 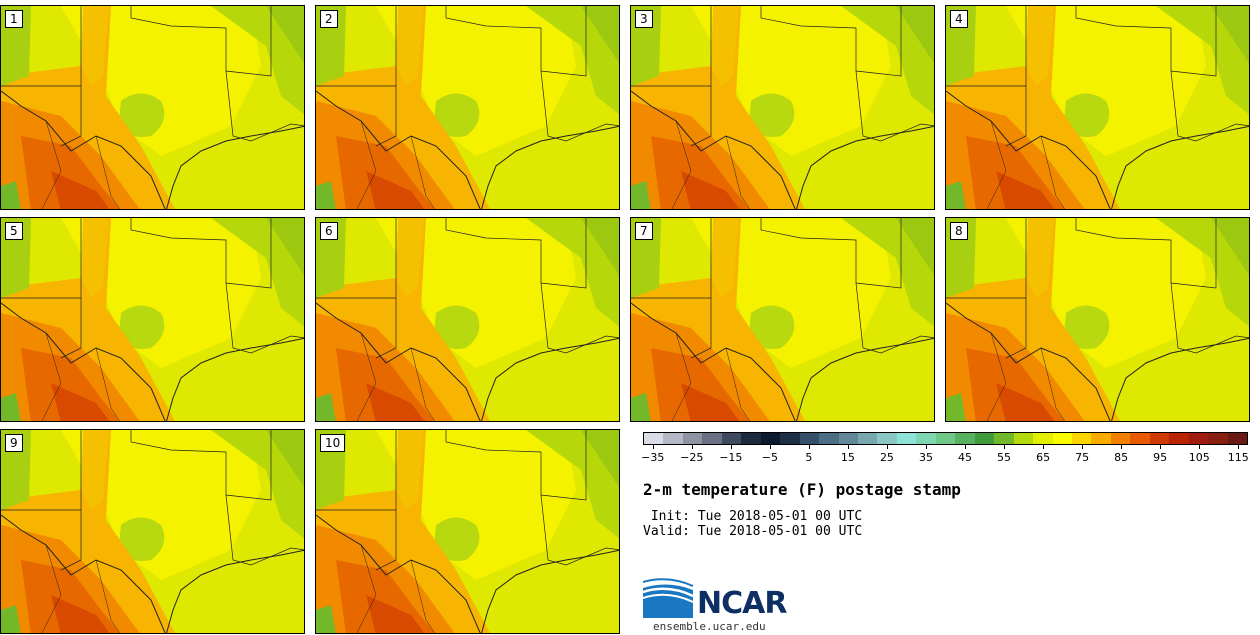 What do you see at coordinates (769, 457) in the screenshot?
I see `colorbar-tick-label: −5` at bounding box center [769, 457].